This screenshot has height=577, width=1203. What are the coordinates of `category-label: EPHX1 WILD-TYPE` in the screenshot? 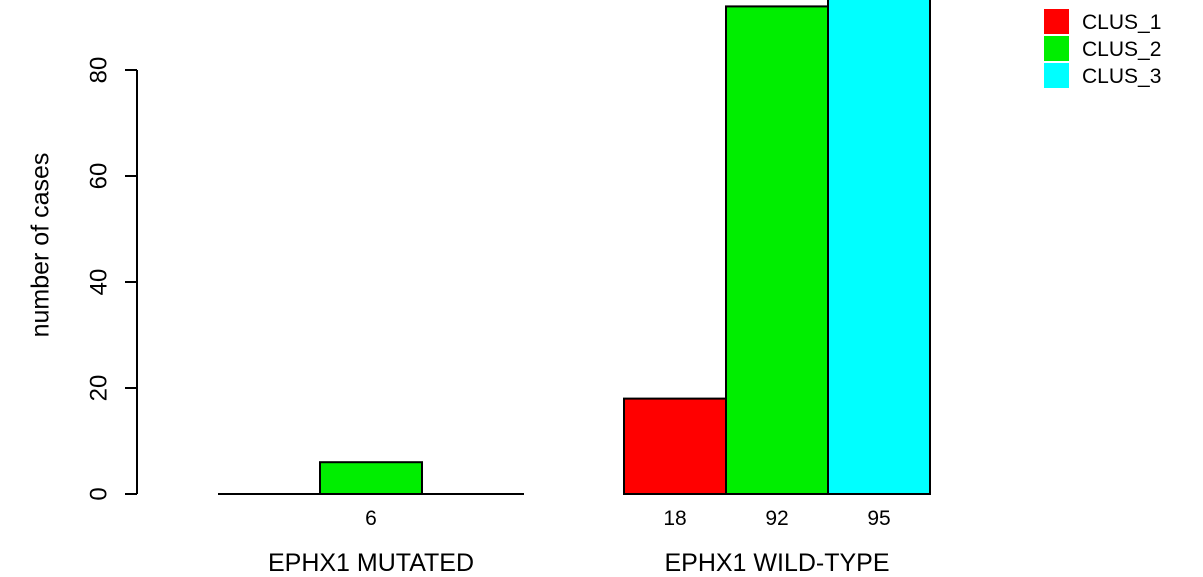 It's located at (776, 563).